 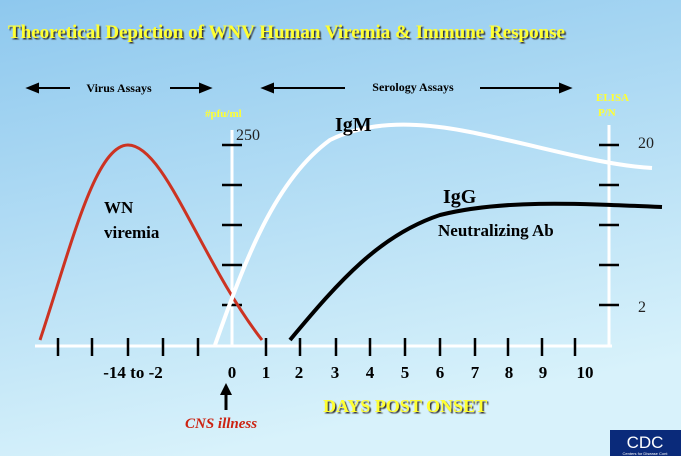 What do you see at coordinates (266, 372) in the screenshot?
I see `x-label: 1` at bounding box center [266, 372].